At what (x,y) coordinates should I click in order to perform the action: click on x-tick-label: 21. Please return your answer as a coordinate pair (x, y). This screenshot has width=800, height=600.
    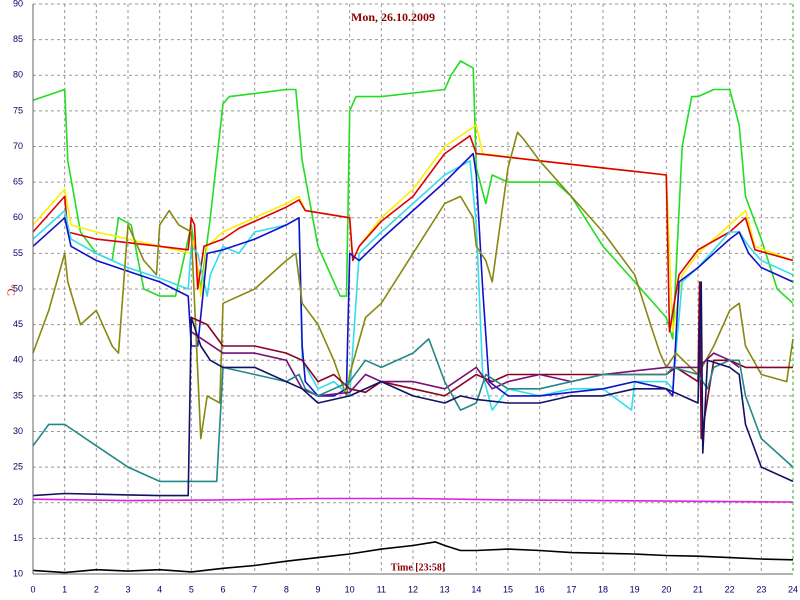
    Looking at the image, I should click on (698, 589).